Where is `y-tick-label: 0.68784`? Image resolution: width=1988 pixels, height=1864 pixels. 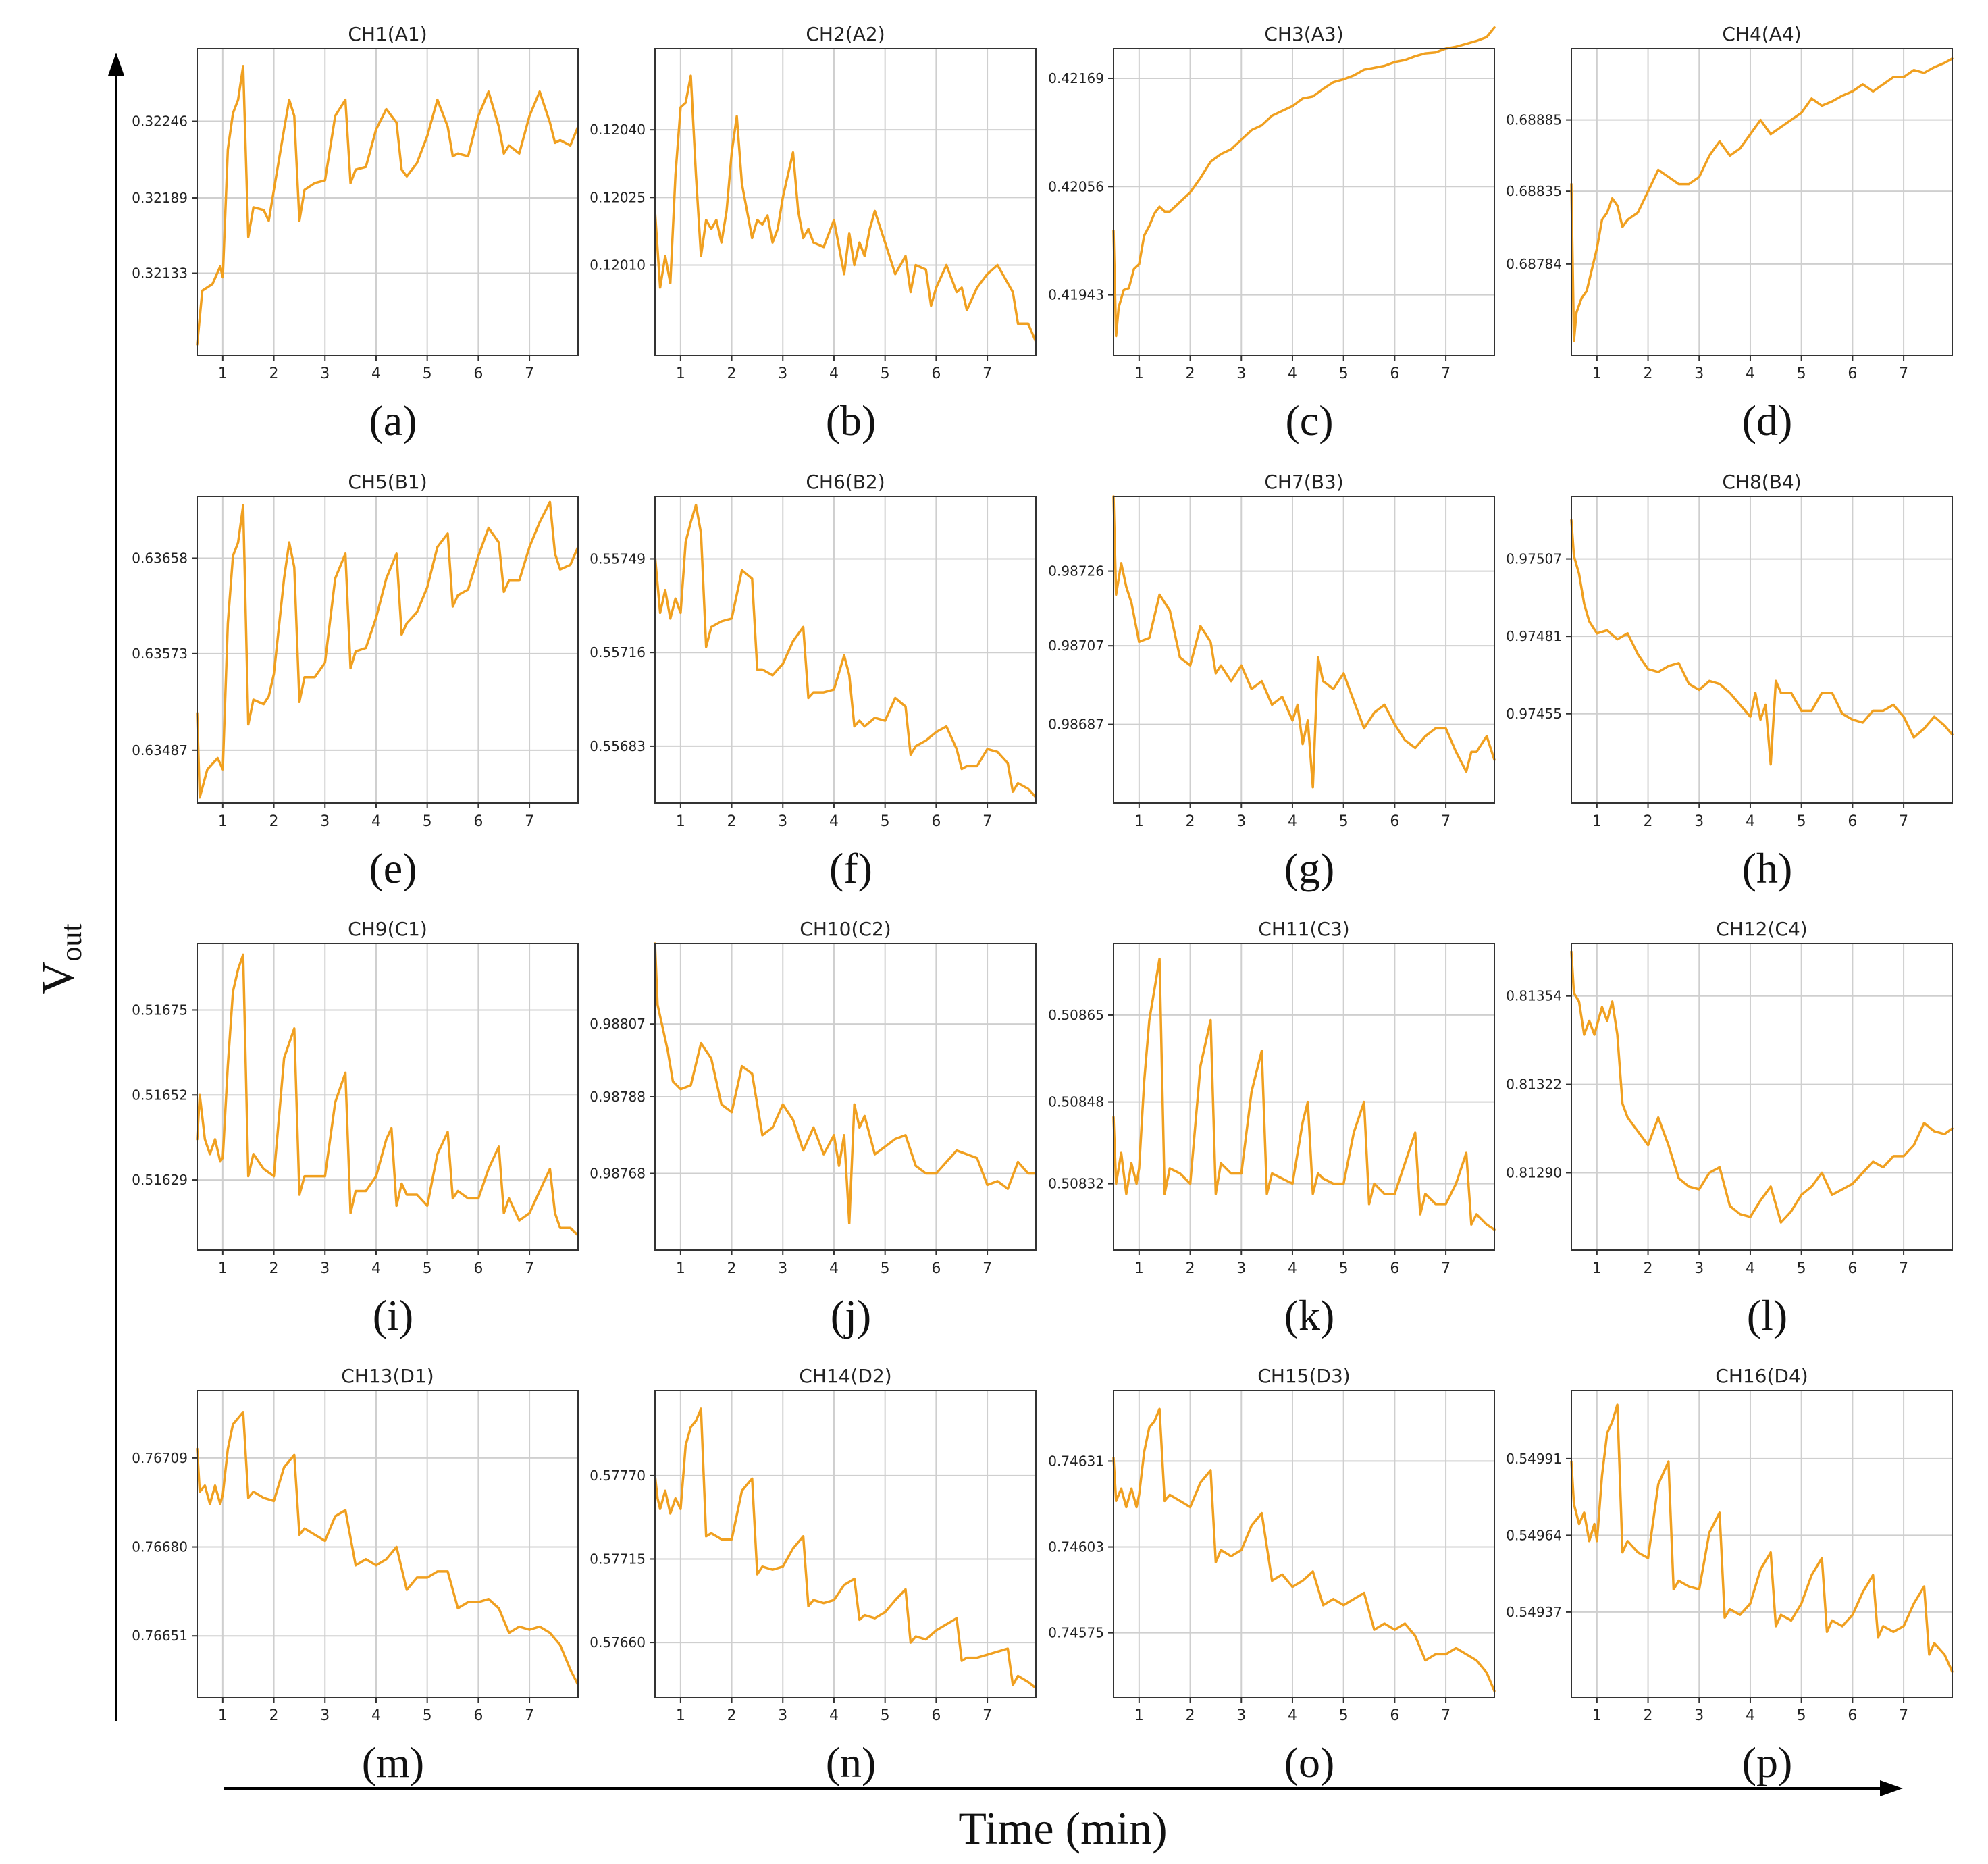 y-tick-label: 0.68784 is located at coordinates (1534, 264).